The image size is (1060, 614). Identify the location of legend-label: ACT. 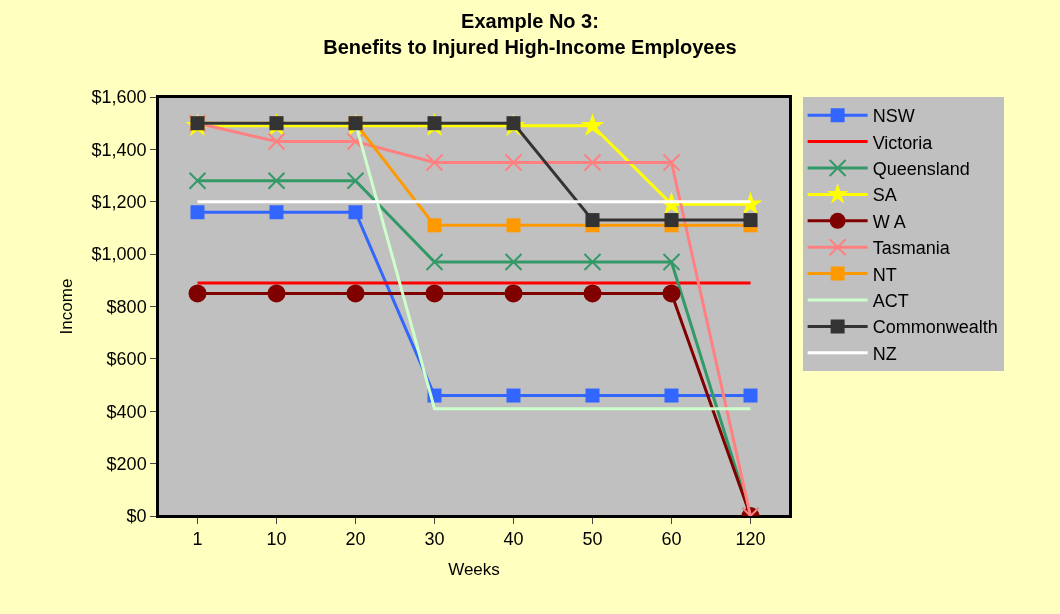
(890, 301).